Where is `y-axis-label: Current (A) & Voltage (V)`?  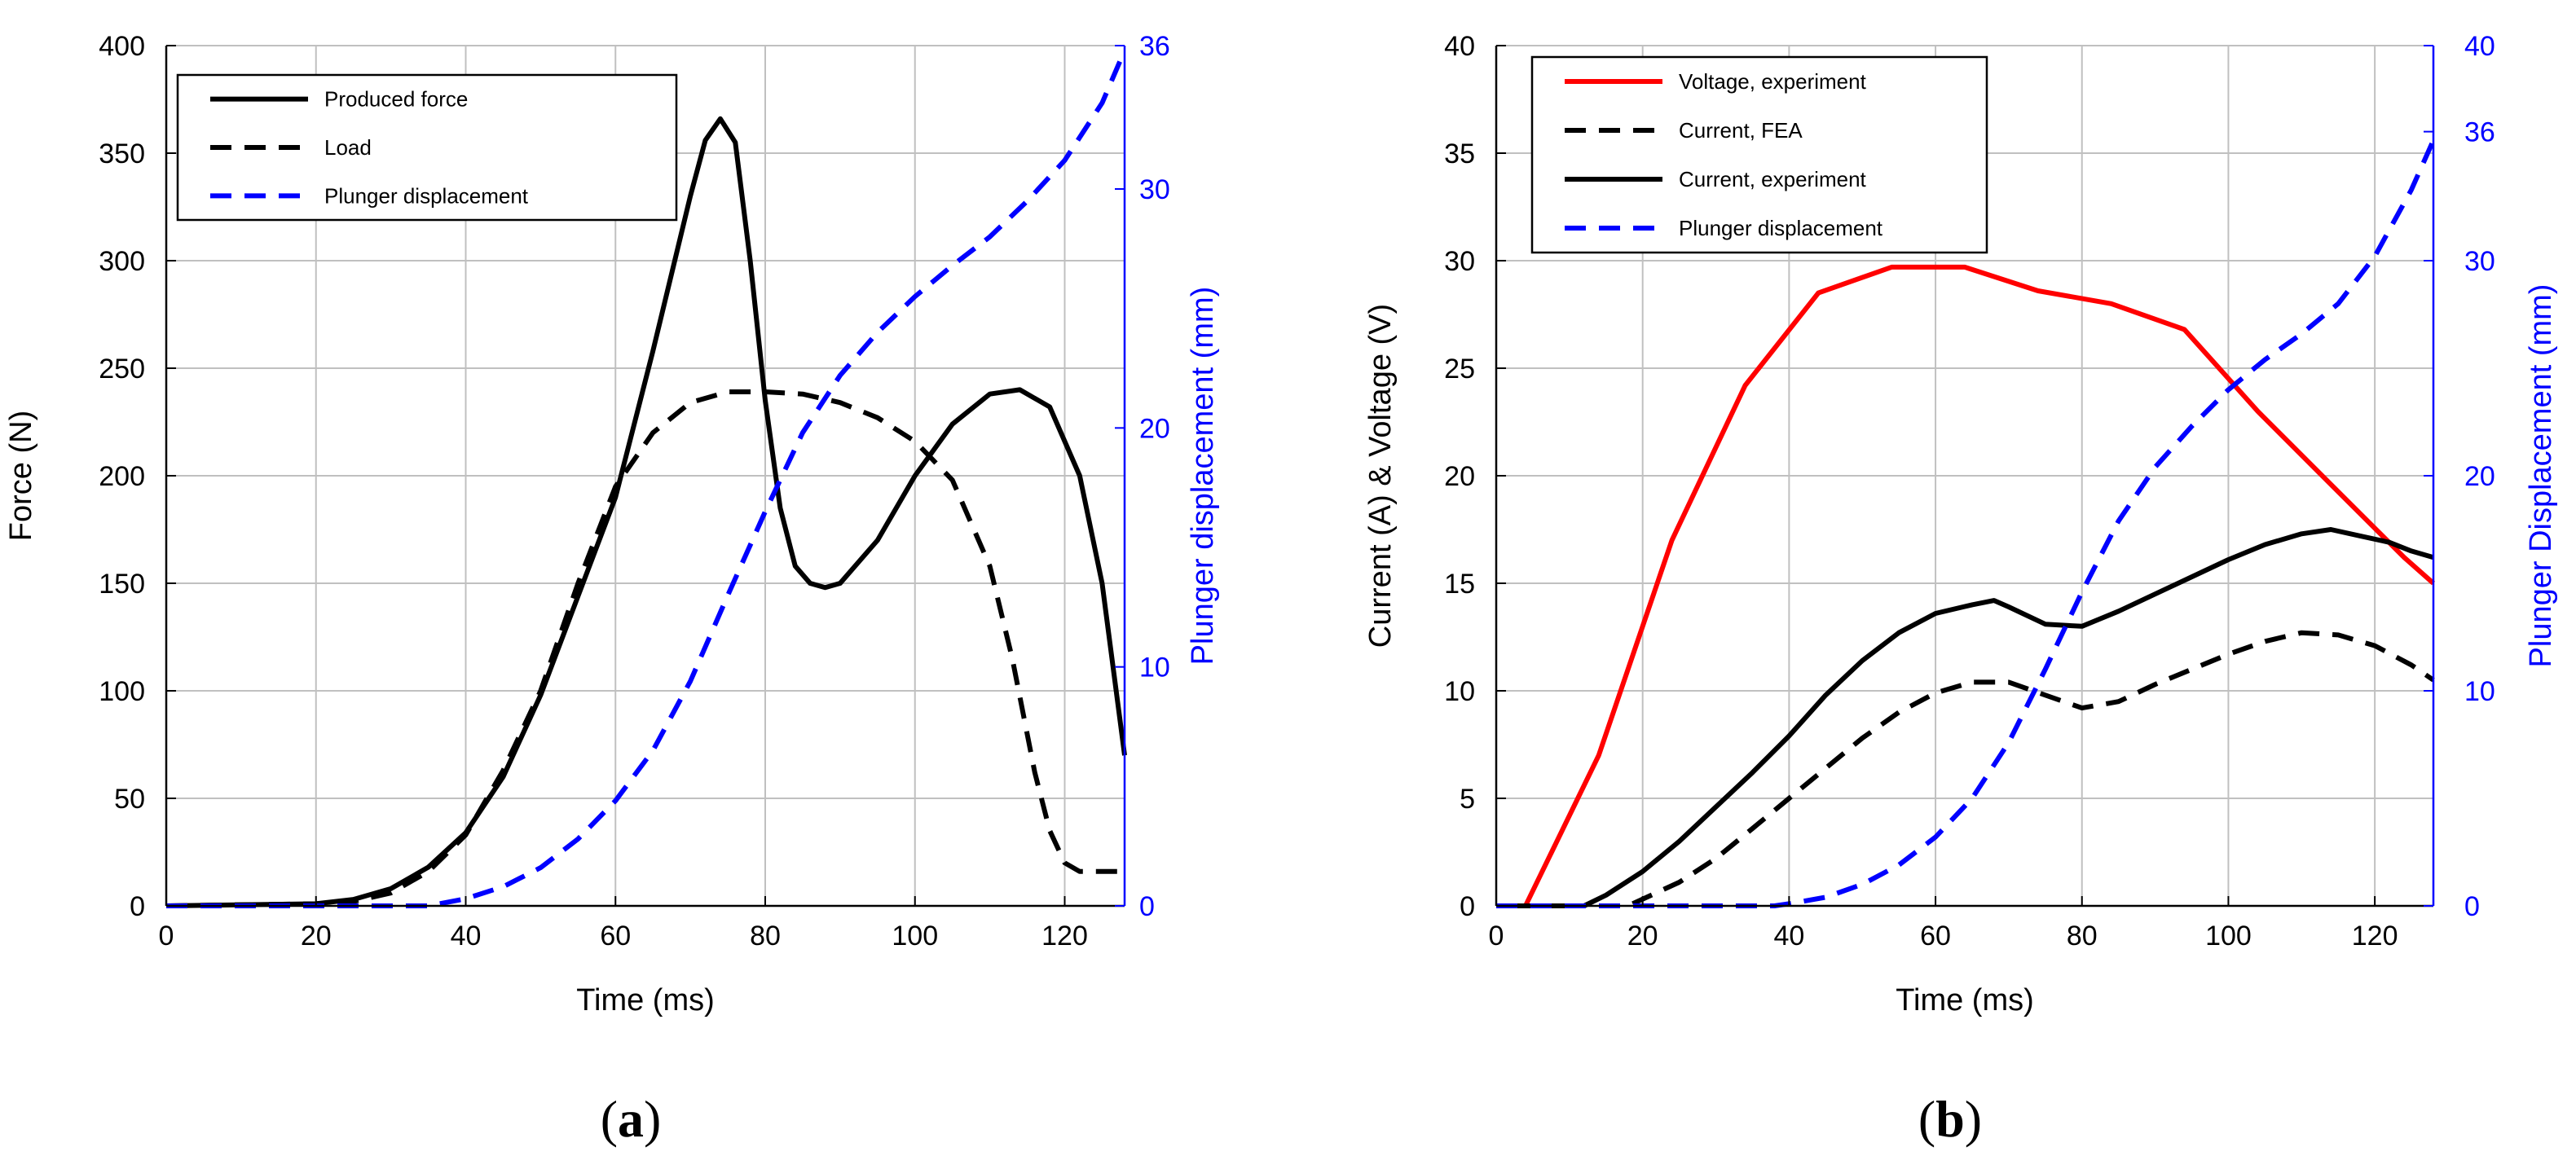 y-axis-label: Current (A) & Voltage (V) is located at coordinates (1380, 476).